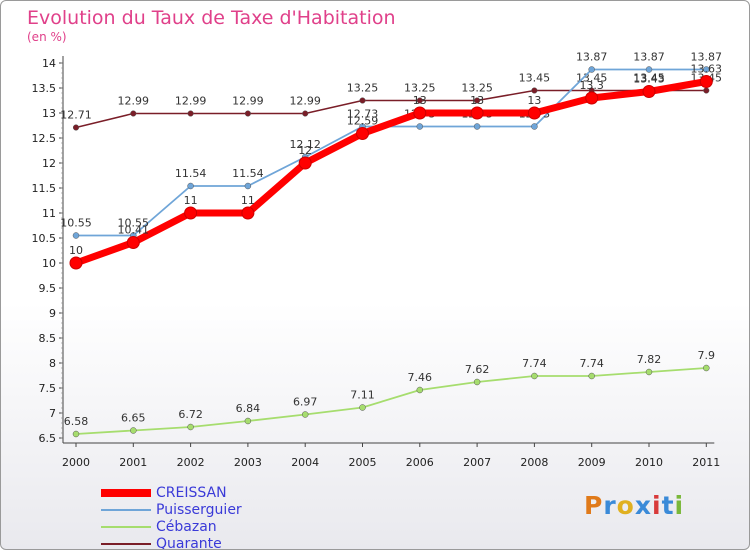  Describe the element at coordinates (363, 462) in the screenshot. I see `x-tick-label: 2005` at that location.